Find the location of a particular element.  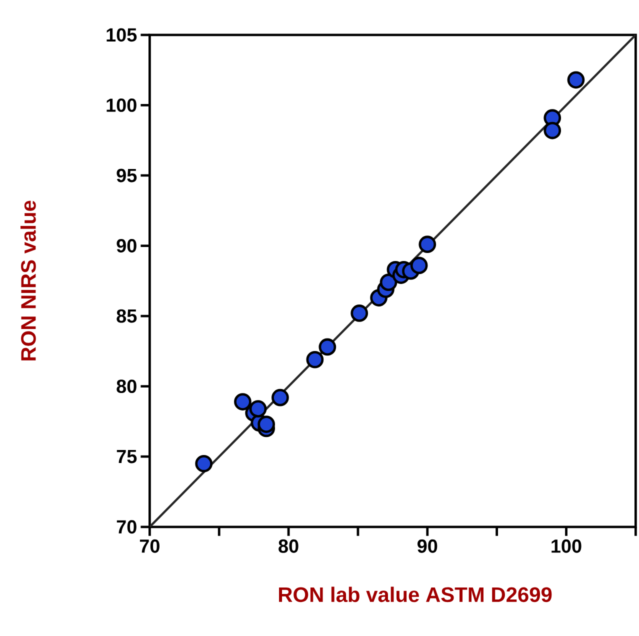

y-tick-label: 90 is located at coordinates (126, 246).